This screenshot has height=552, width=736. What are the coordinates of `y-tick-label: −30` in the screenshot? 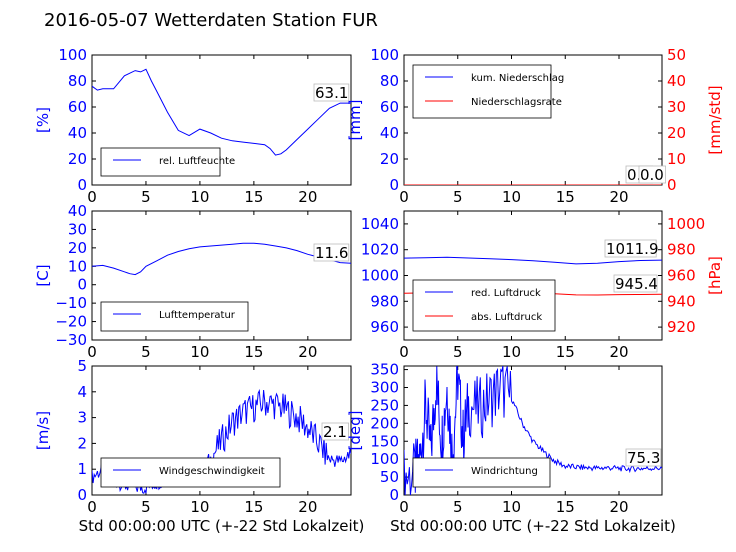 It's located at (71, 340).